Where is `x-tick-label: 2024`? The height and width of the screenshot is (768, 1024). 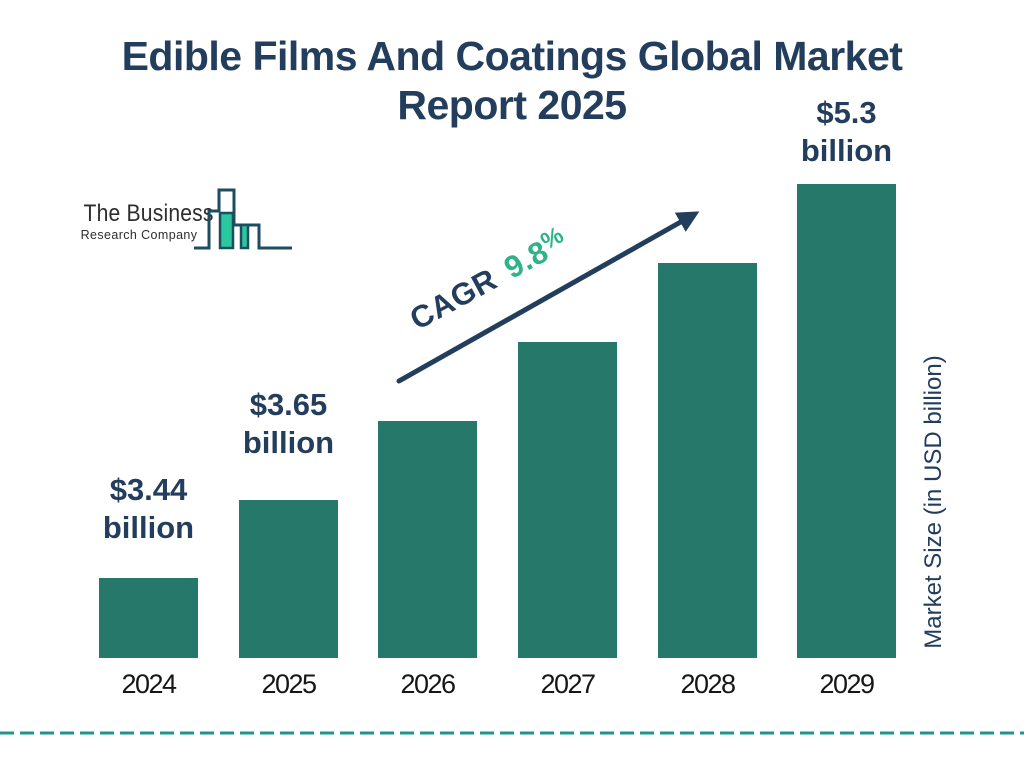
x-tick-label: 2024 is located at coordinates (149, 684).